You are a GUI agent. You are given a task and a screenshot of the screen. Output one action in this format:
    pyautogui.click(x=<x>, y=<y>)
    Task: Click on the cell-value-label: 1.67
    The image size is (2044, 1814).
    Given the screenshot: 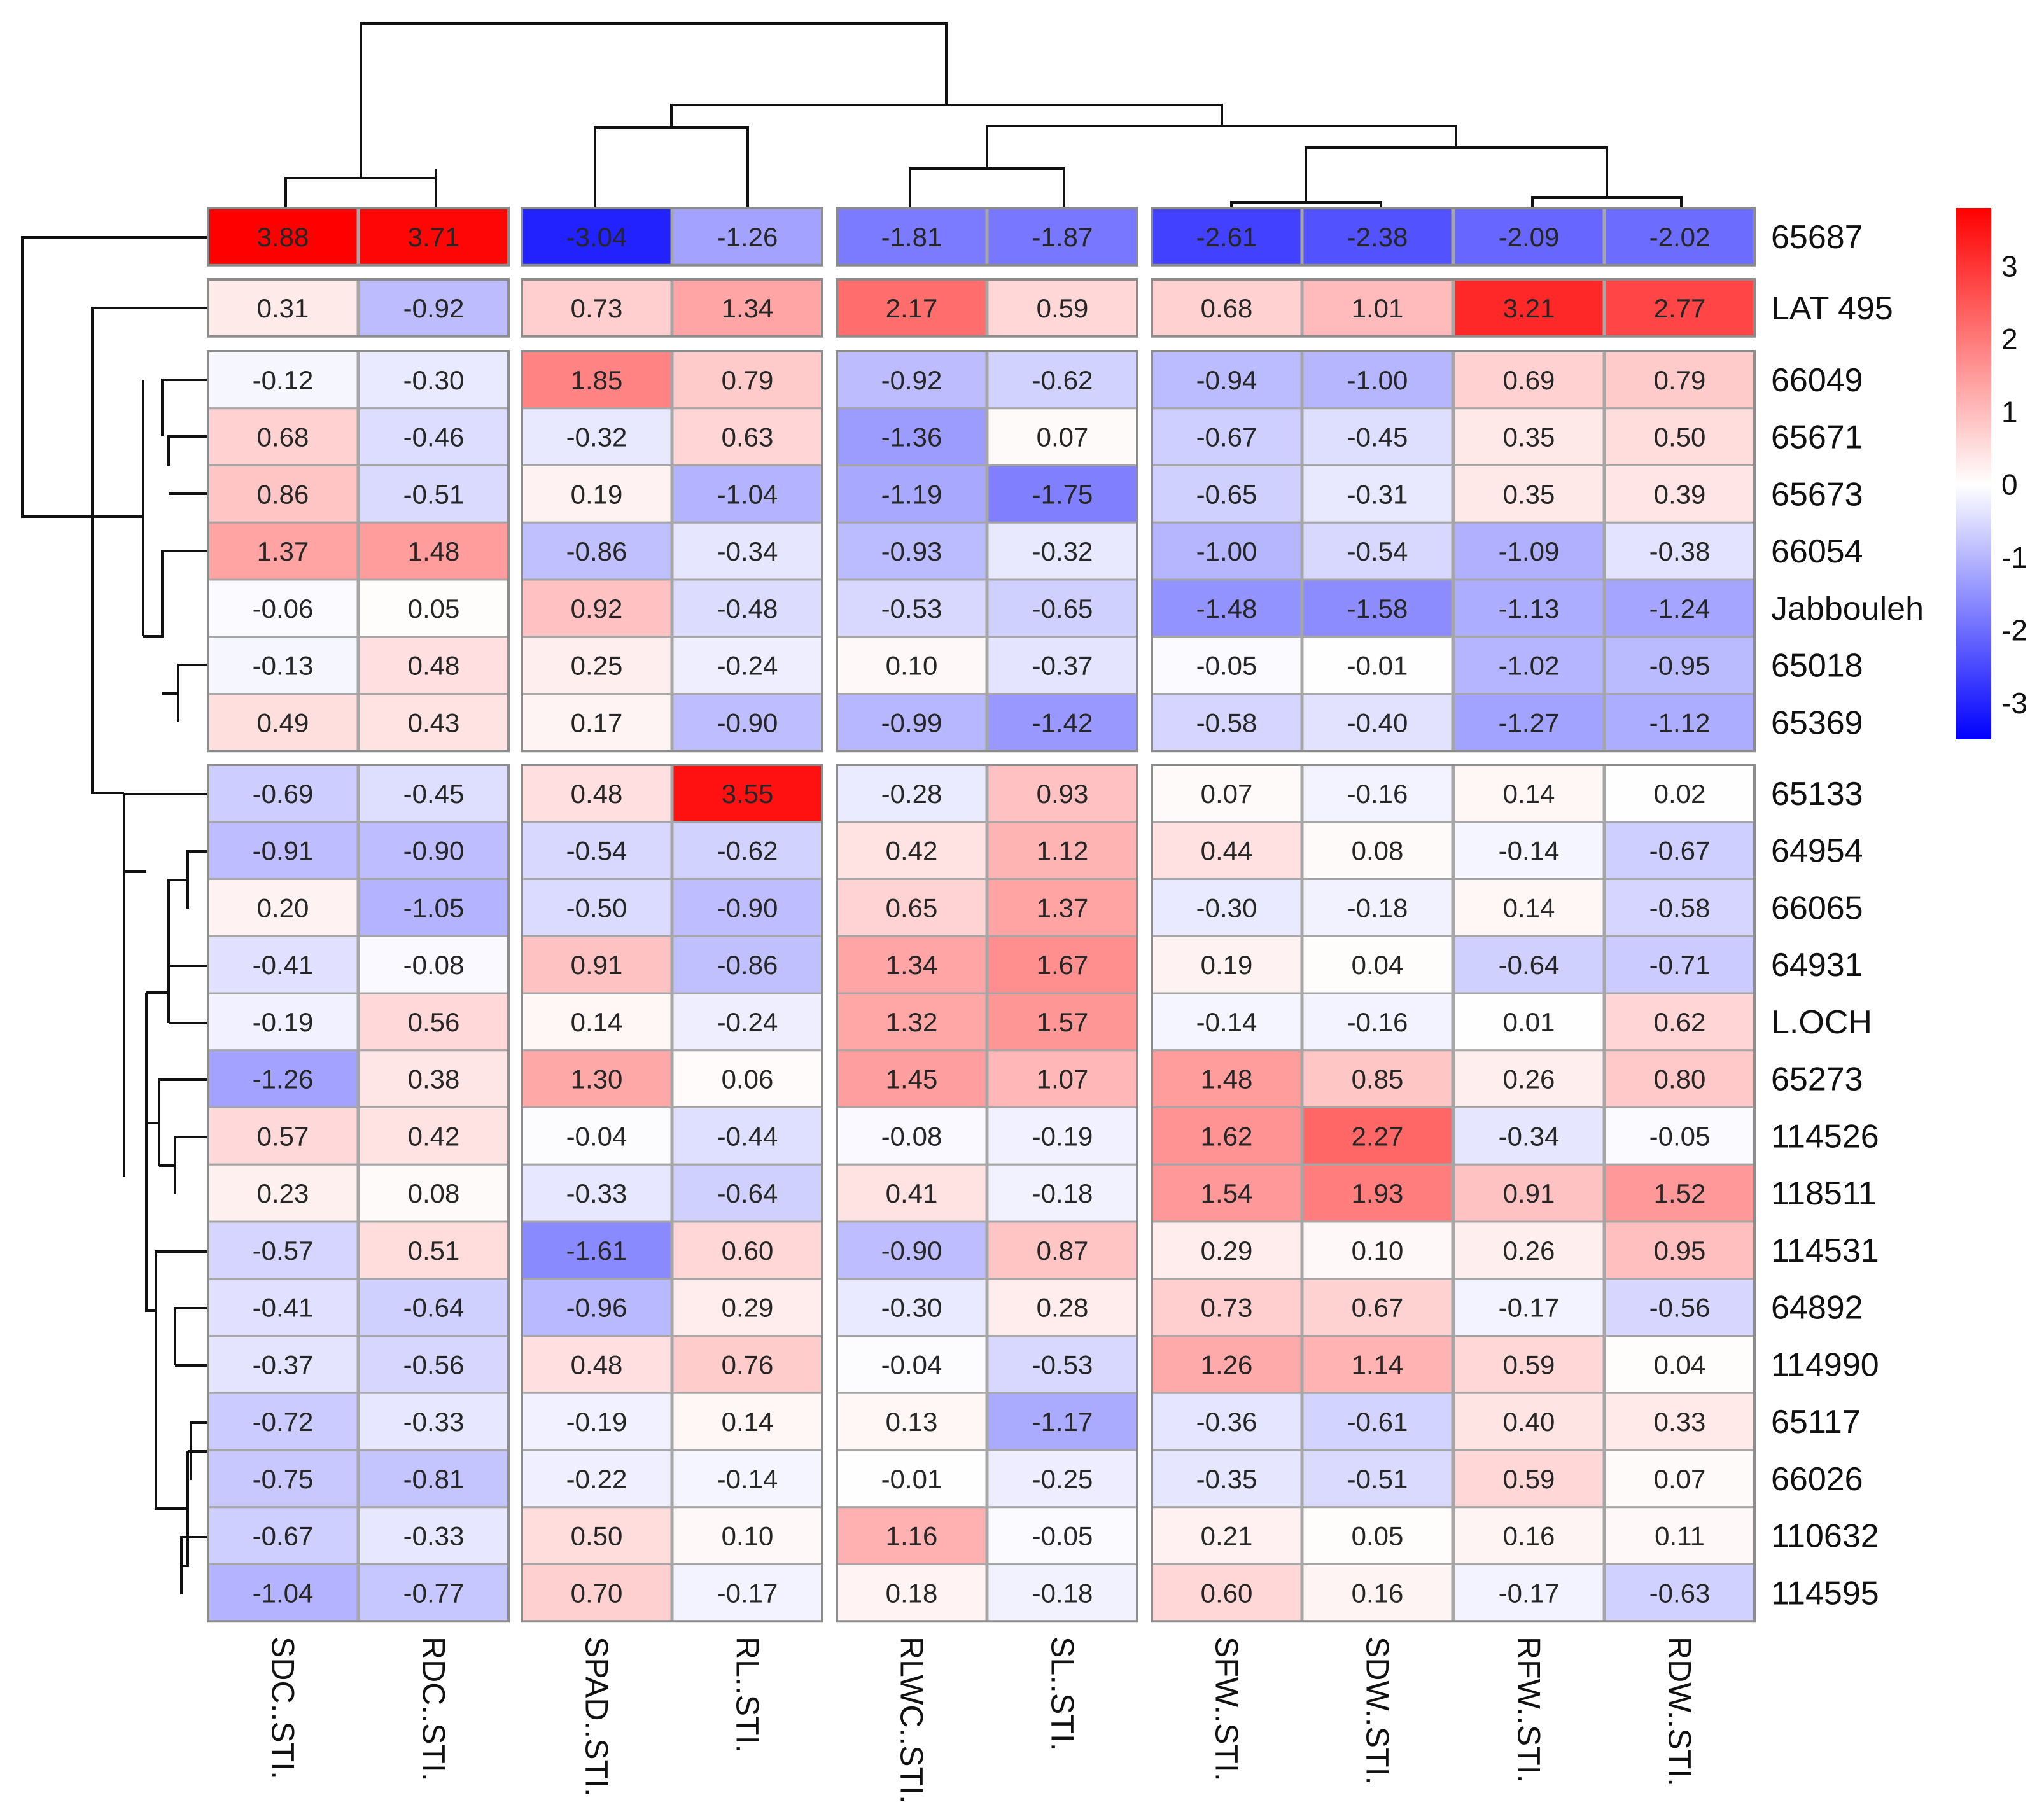 What is the action you would take?
    pyautogui.click(x=1063, y=965)
    